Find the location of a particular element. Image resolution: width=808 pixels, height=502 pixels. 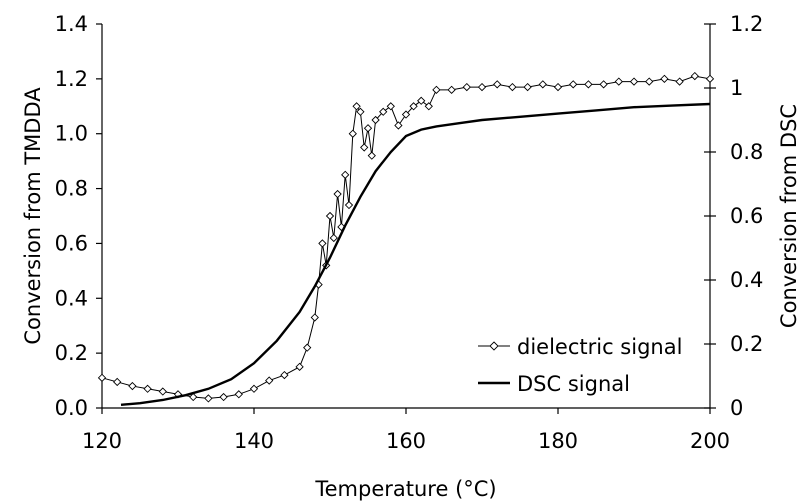

right-y-axis-title: Conversion from DSC is located at coordinates (789, 216).